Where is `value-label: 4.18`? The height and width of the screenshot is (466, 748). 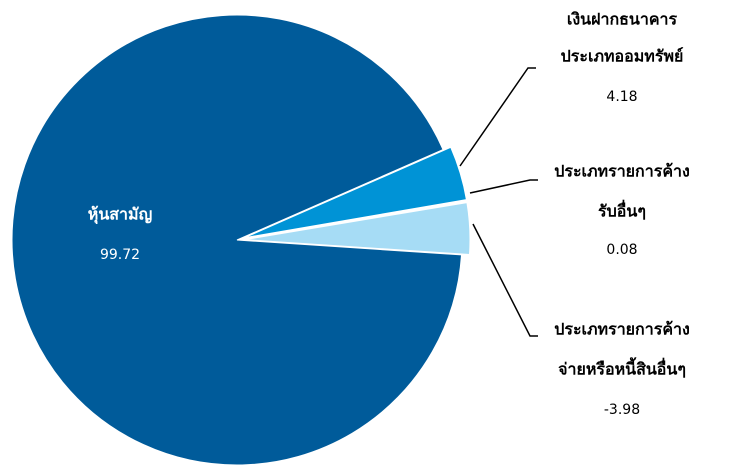
value-label: 4.18 is located at coordinates (621, 97).